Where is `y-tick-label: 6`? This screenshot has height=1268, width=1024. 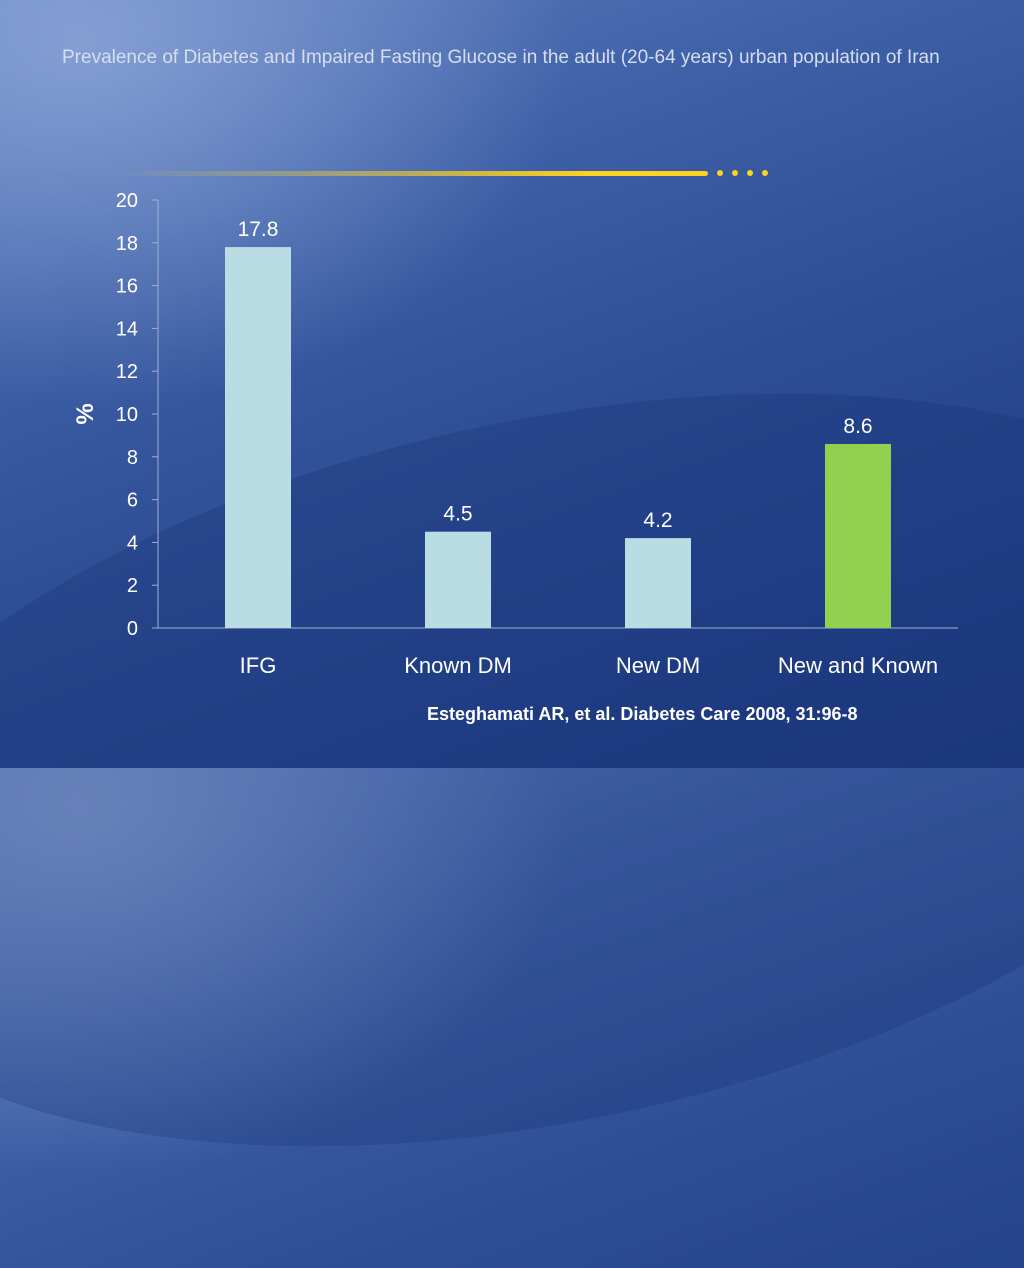 y-tick-label: 6 is located at coordinates (132, 501).